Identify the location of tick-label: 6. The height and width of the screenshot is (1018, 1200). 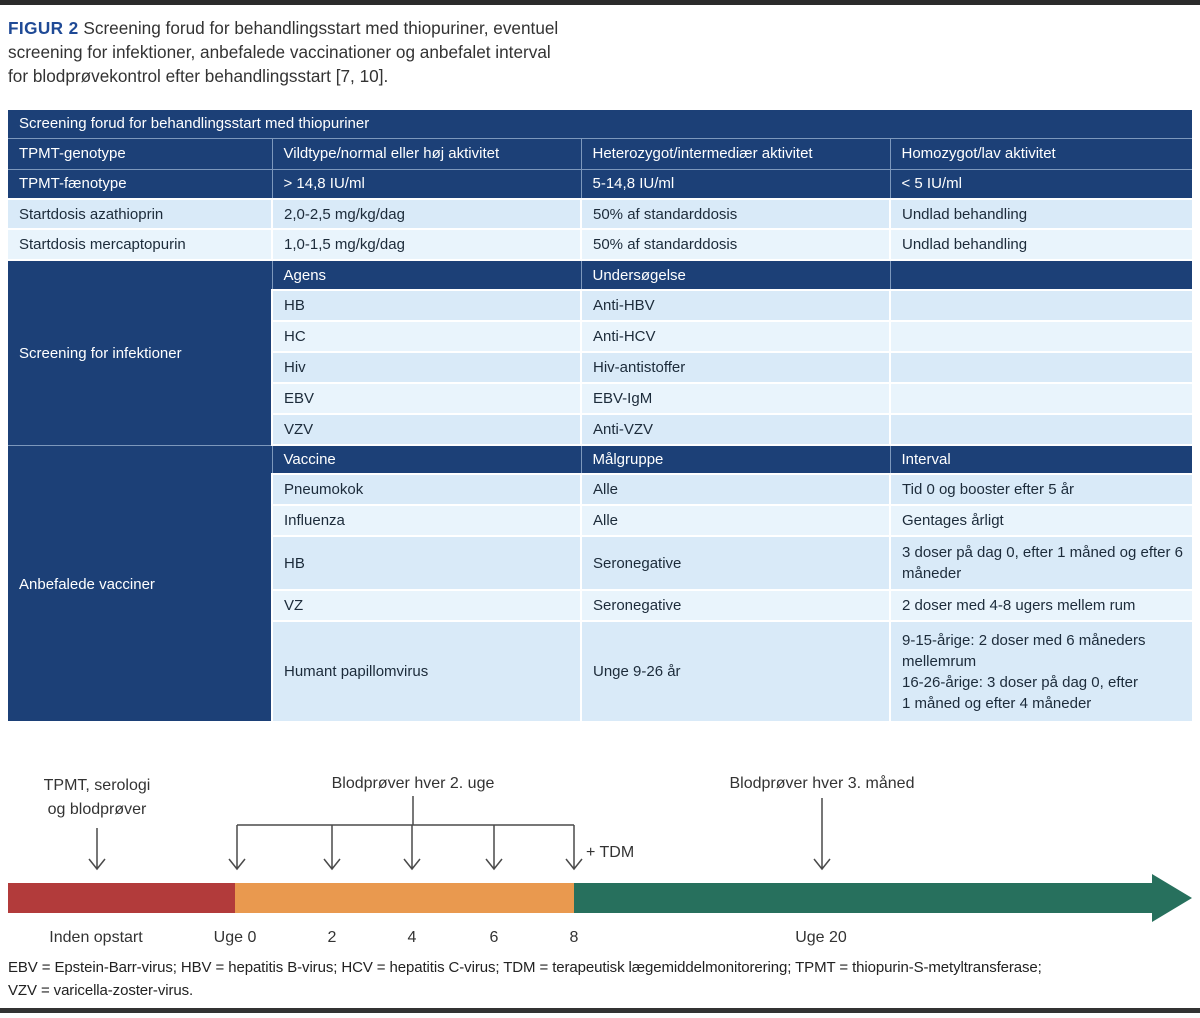
(494, 937).